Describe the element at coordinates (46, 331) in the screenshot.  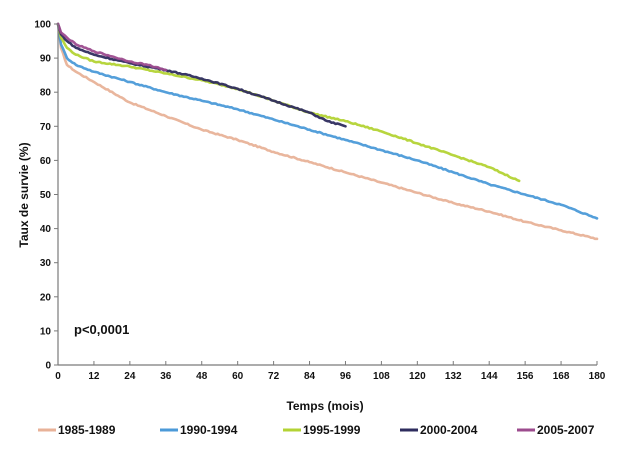
I see `y-tick-label: 10` at that location.